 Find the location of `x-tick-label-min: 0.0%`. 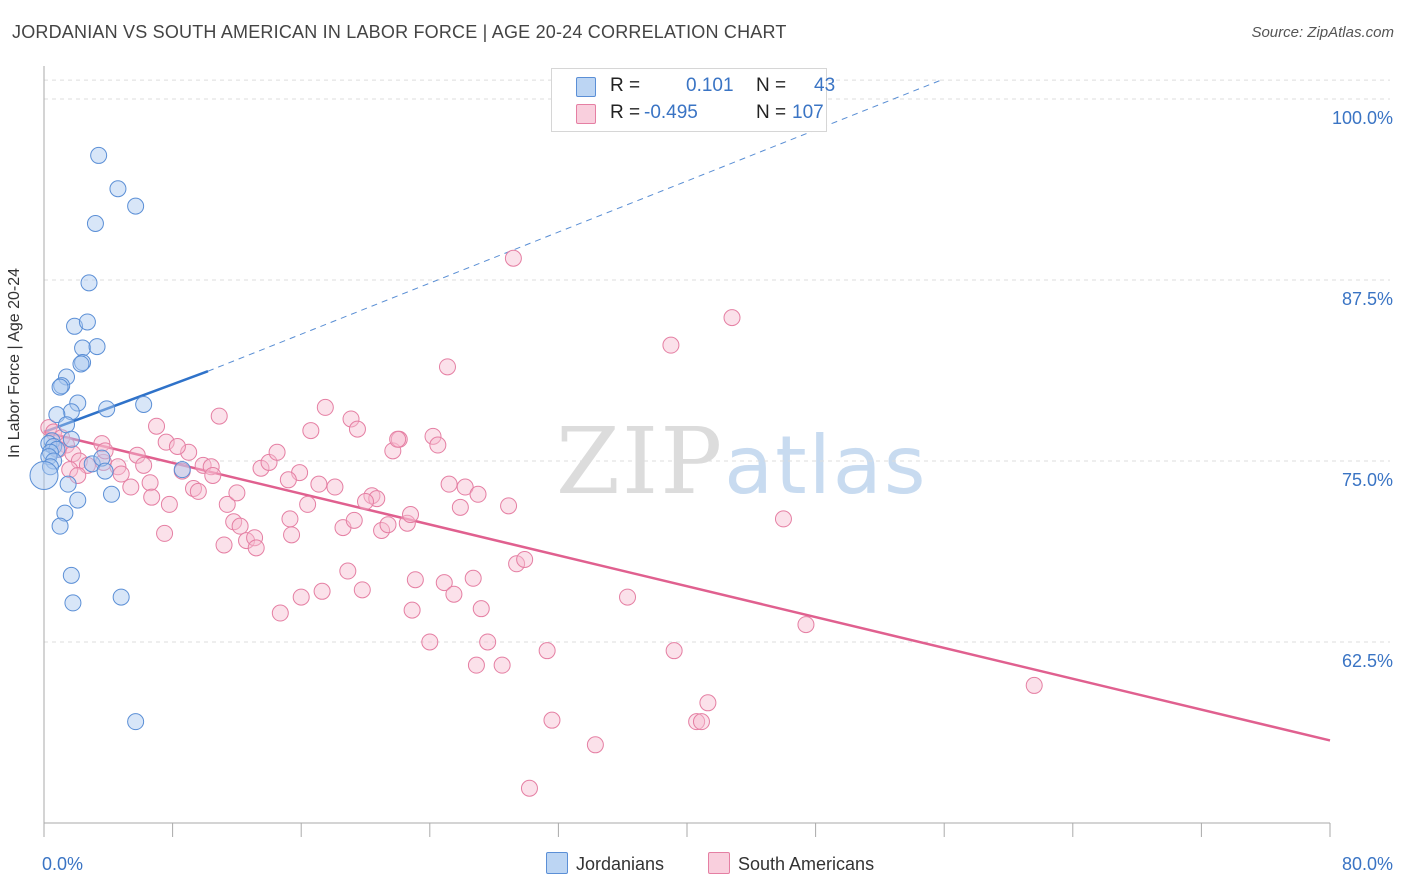

x-tick-label-min: 0.0% is located at coordinates (62, 864).